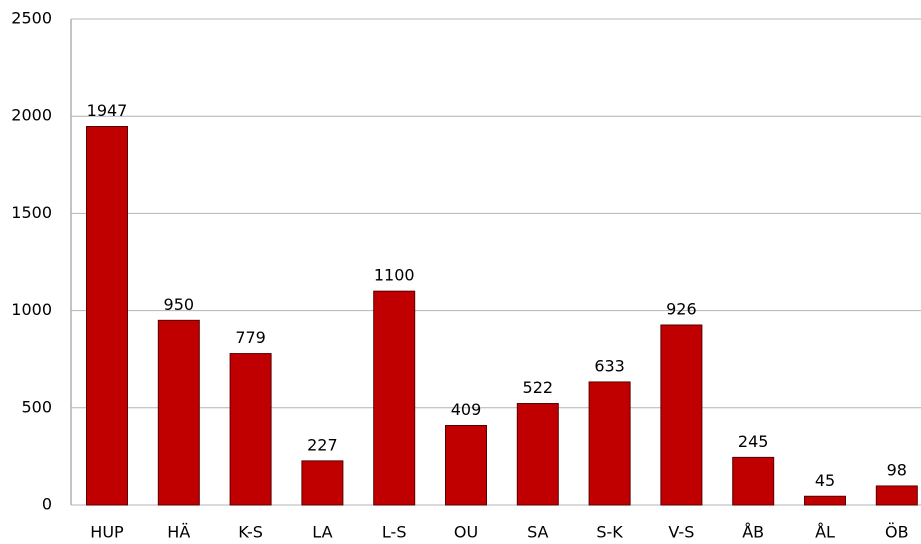 The width and height of the screenshot is (921, 544). Describe the element at coordinates (47, 504) in the screenshot. I see `y-tick-label: 0` at that location.